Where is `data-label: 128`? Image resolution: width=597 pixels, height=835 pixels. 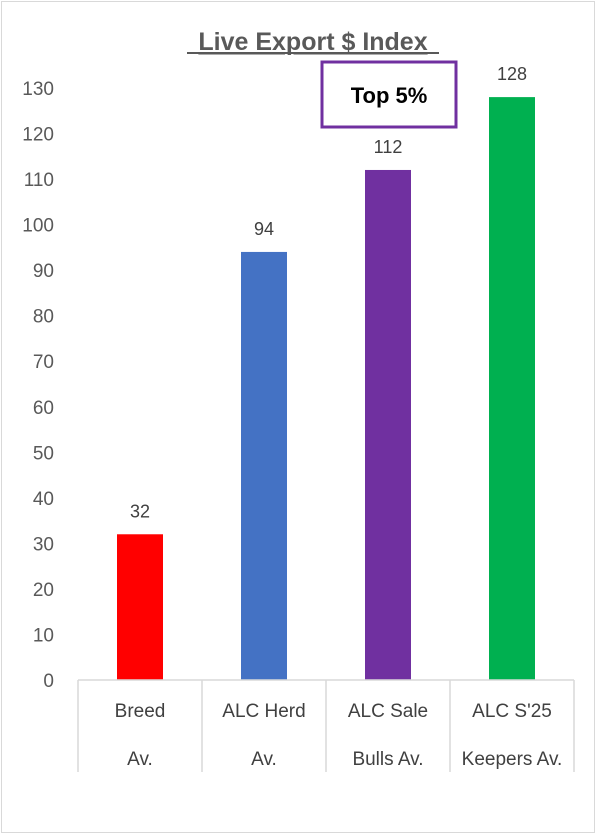
data-label: 128 is located at coordinates (512, 74).